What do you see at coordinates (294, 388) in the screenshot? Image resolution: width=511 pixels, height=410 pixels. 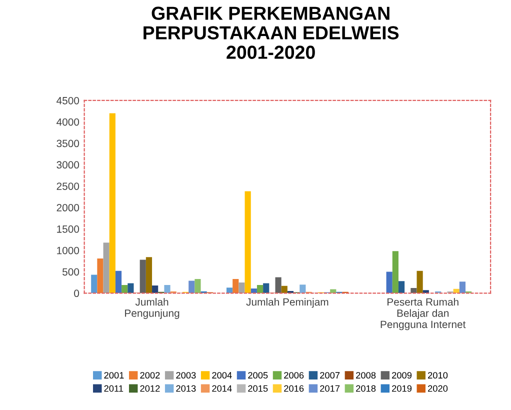 I see `legend-label: 2016` at bounding box center [294, 388].